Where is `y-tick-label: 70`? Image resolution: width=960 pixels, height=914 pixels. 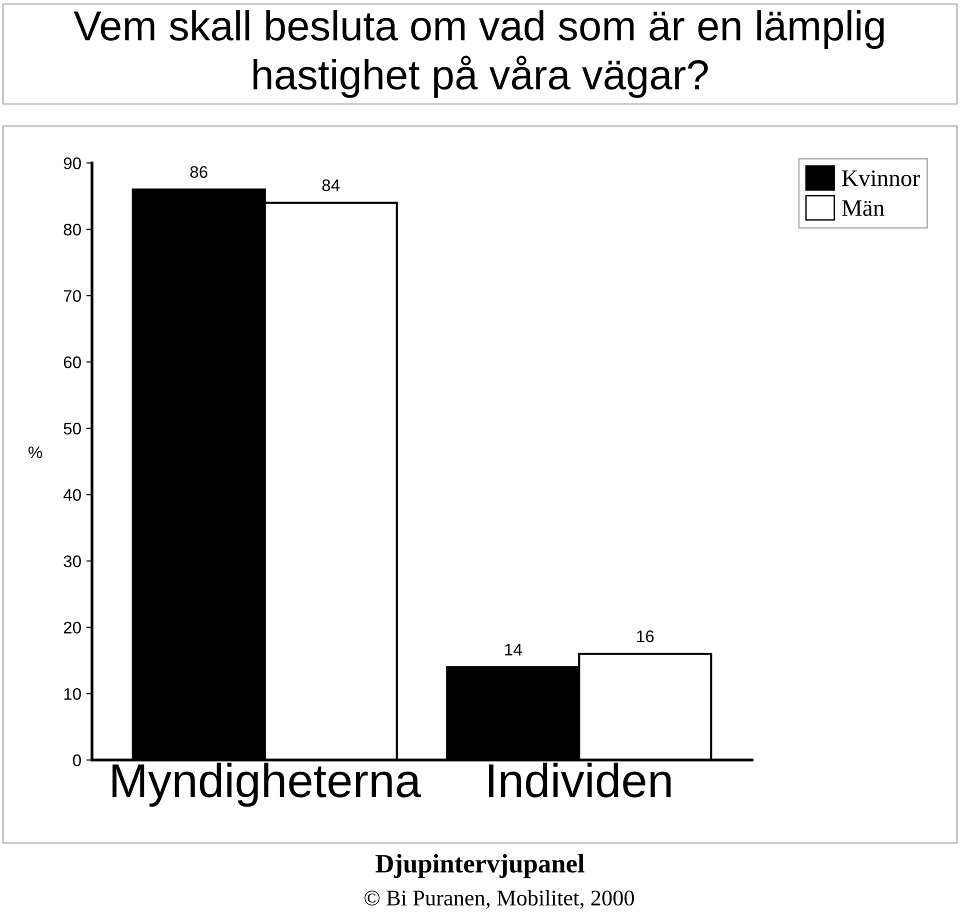
y-tick-label: 70 is located at coordinates (72, 296).